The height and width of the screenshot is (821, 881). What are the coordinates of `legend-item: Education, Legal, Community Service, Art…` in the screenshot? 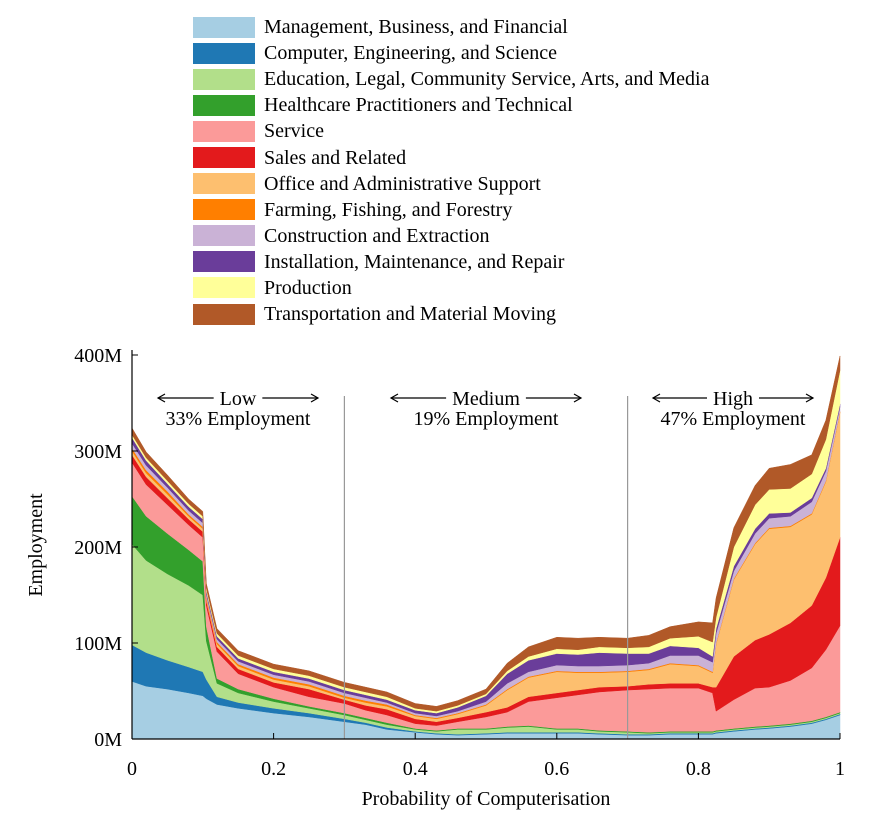 It's located at (451, 79).